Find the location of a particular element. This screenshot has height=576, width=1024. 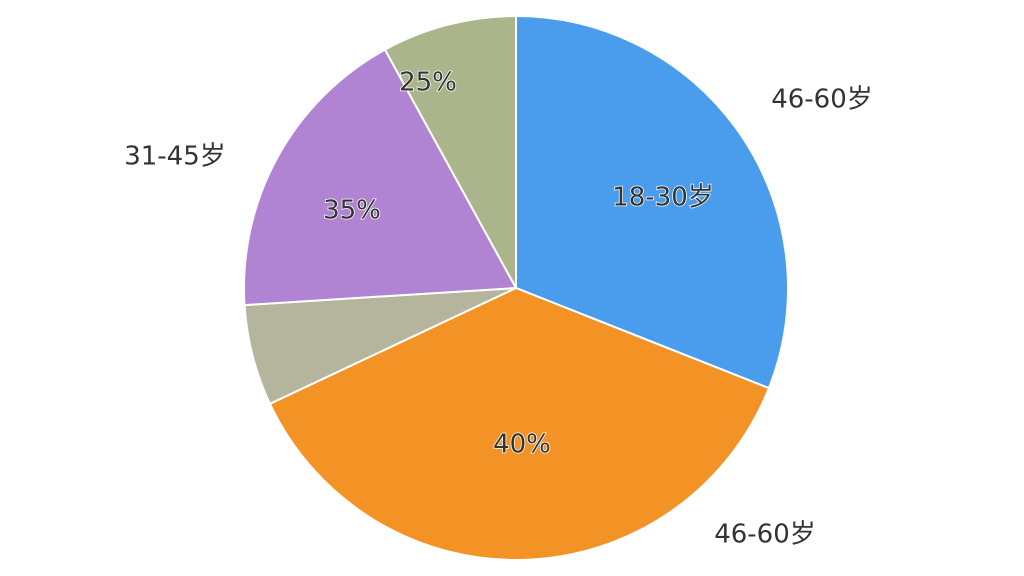

slice-annotation: 25% is located at coordinates (428, 83).